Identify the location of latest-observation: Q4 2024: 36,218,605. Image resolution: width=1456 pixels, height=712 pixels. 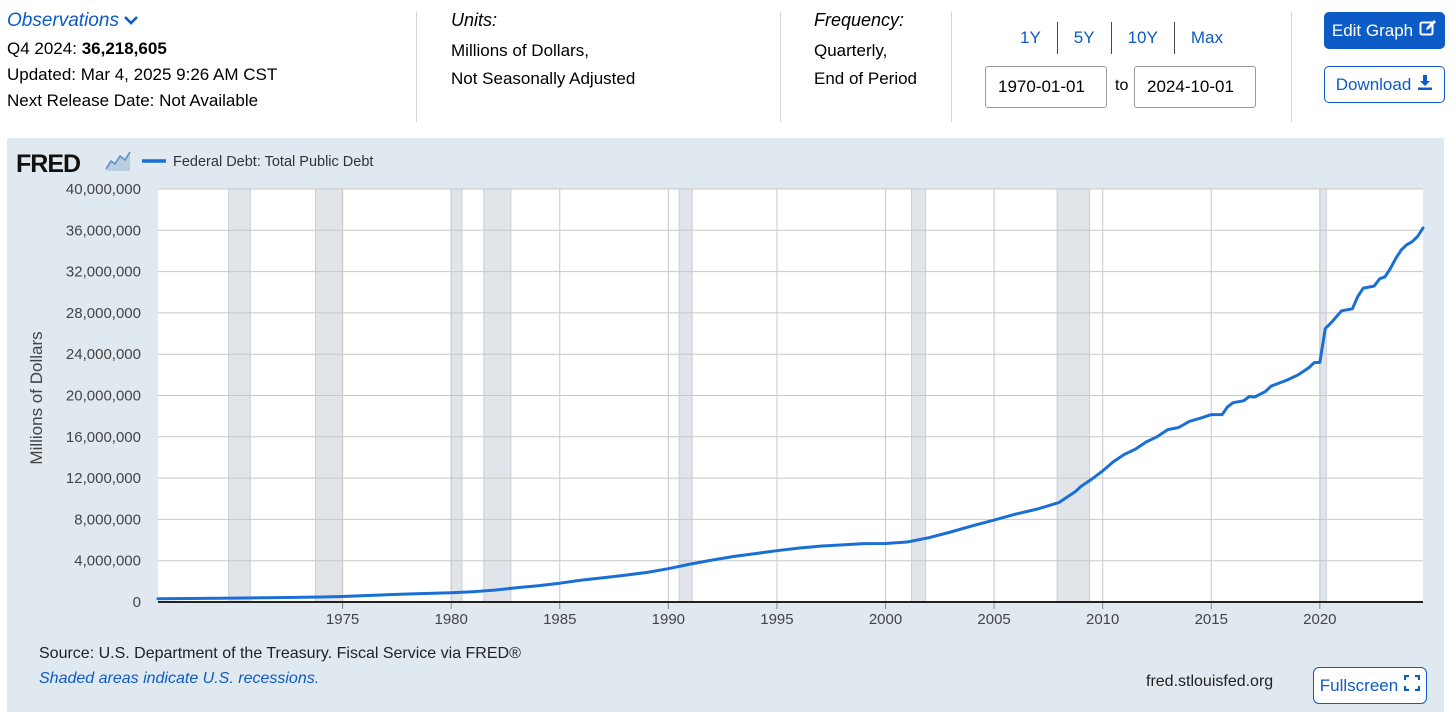
(142, 49).